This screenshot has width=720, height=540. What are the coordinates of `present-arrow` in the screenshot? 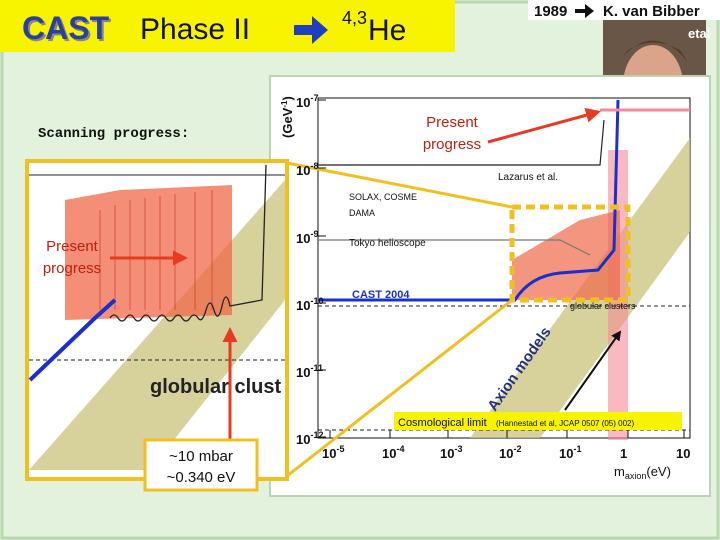 It's located at (544, 125).